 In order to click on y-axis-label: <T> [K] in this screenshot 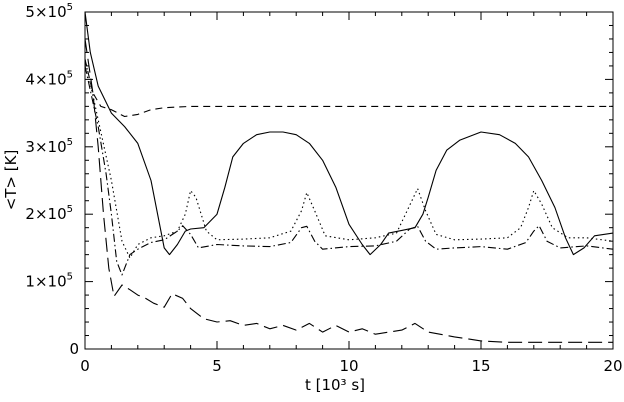, I will do `click(11, 180)`.